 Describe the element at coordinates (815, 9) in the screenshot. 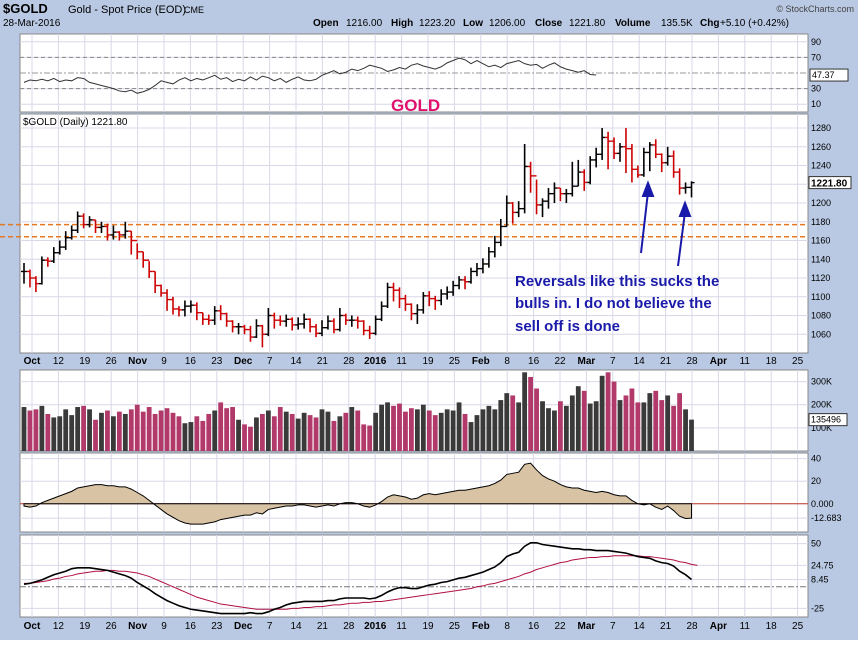

I see `watermark: © StockCharts.com` at that location.